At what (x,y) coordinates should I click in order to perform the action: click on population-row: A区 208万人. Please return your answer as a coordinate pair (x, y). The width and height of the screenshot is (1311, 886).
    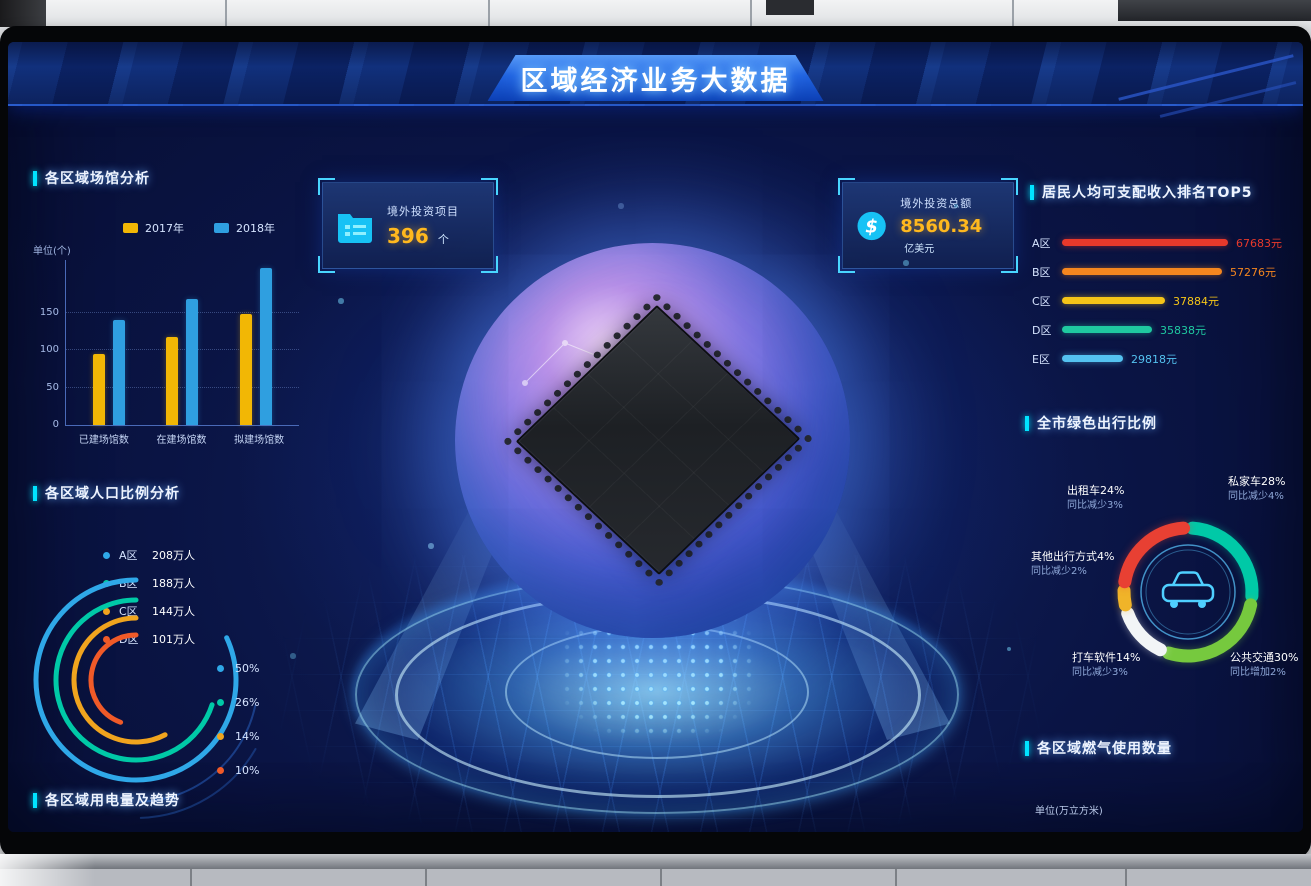
    Looking at the image, I should click on (149, 555).